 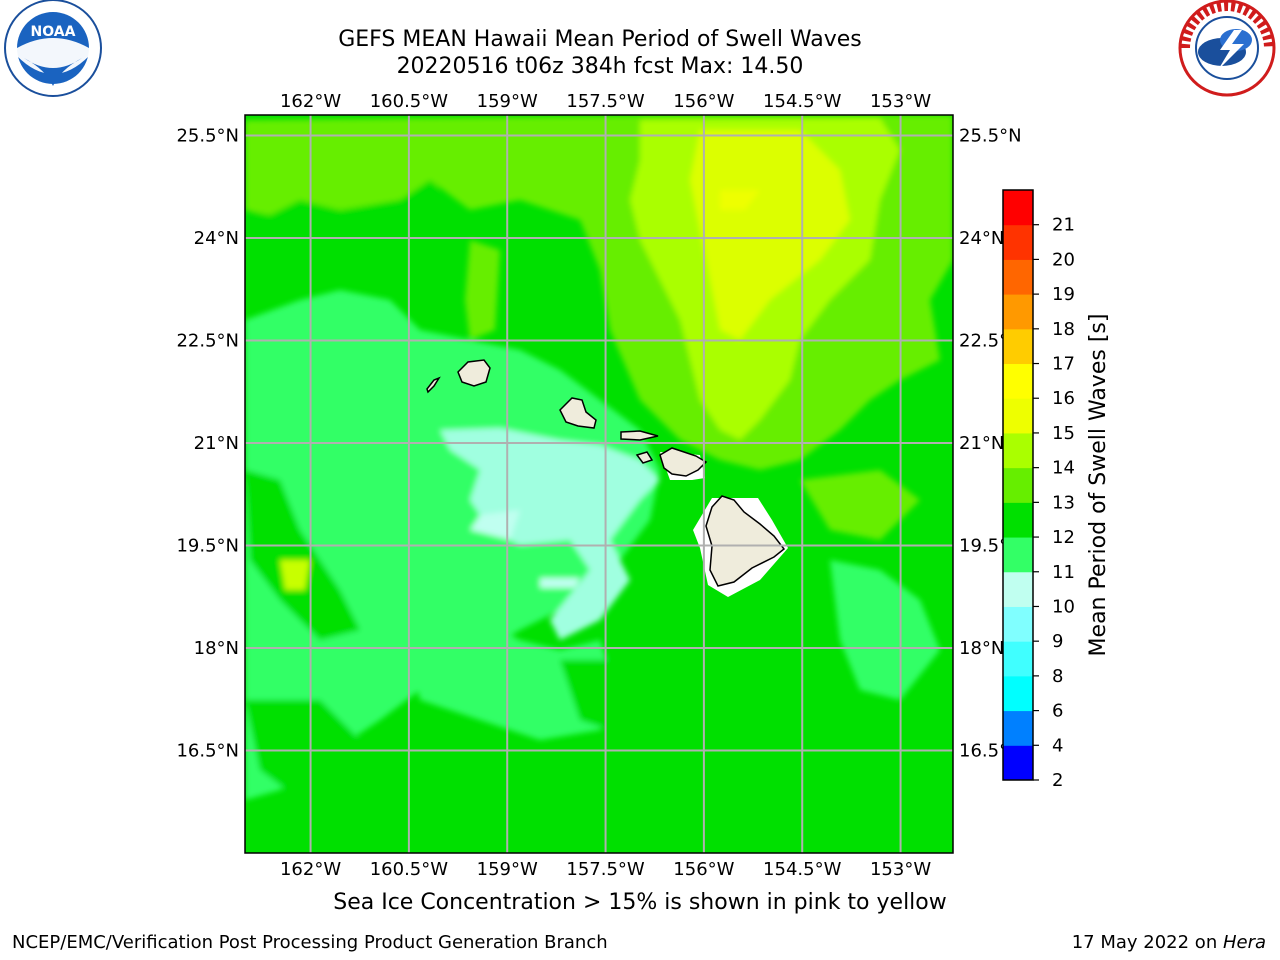 I want to click on colorbar, so click(x=1020, y=485).